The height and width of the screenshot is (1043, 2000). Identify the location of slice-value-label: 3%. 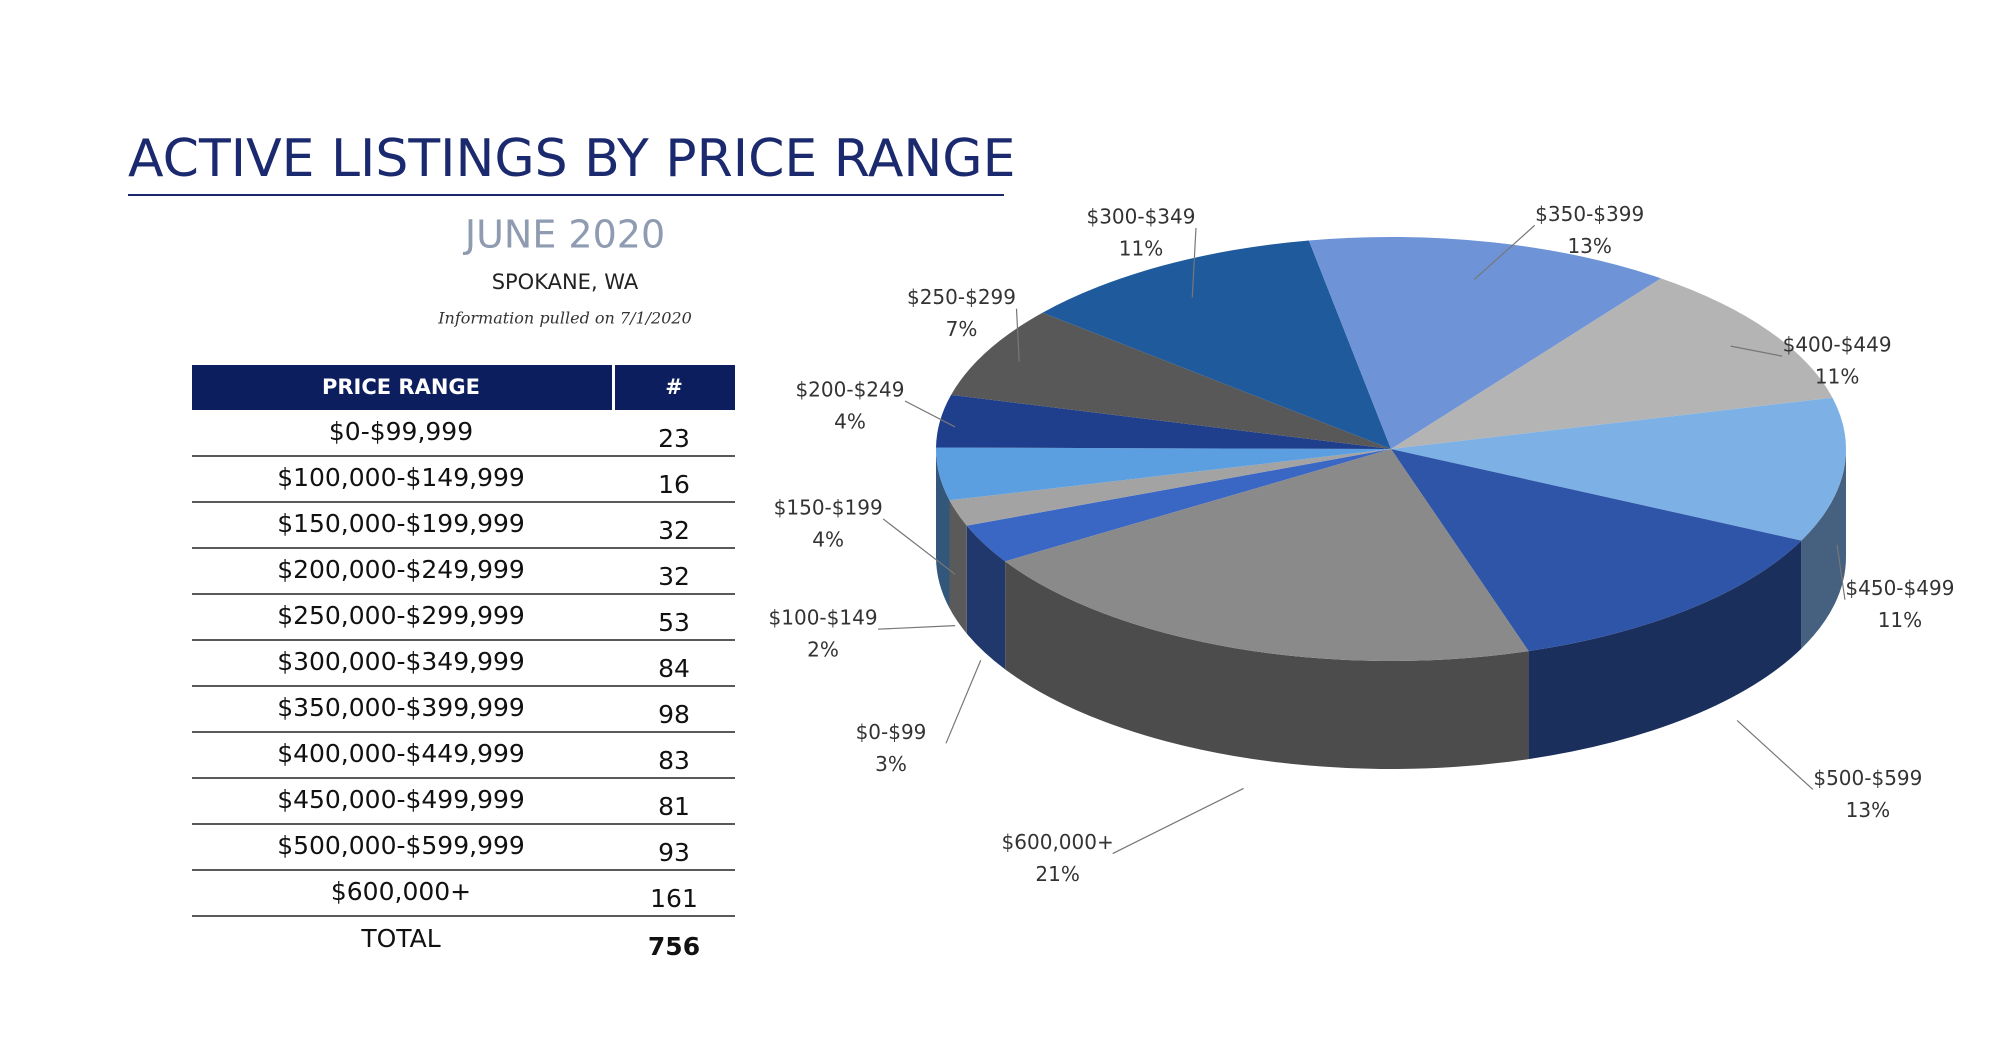
(891, 764).